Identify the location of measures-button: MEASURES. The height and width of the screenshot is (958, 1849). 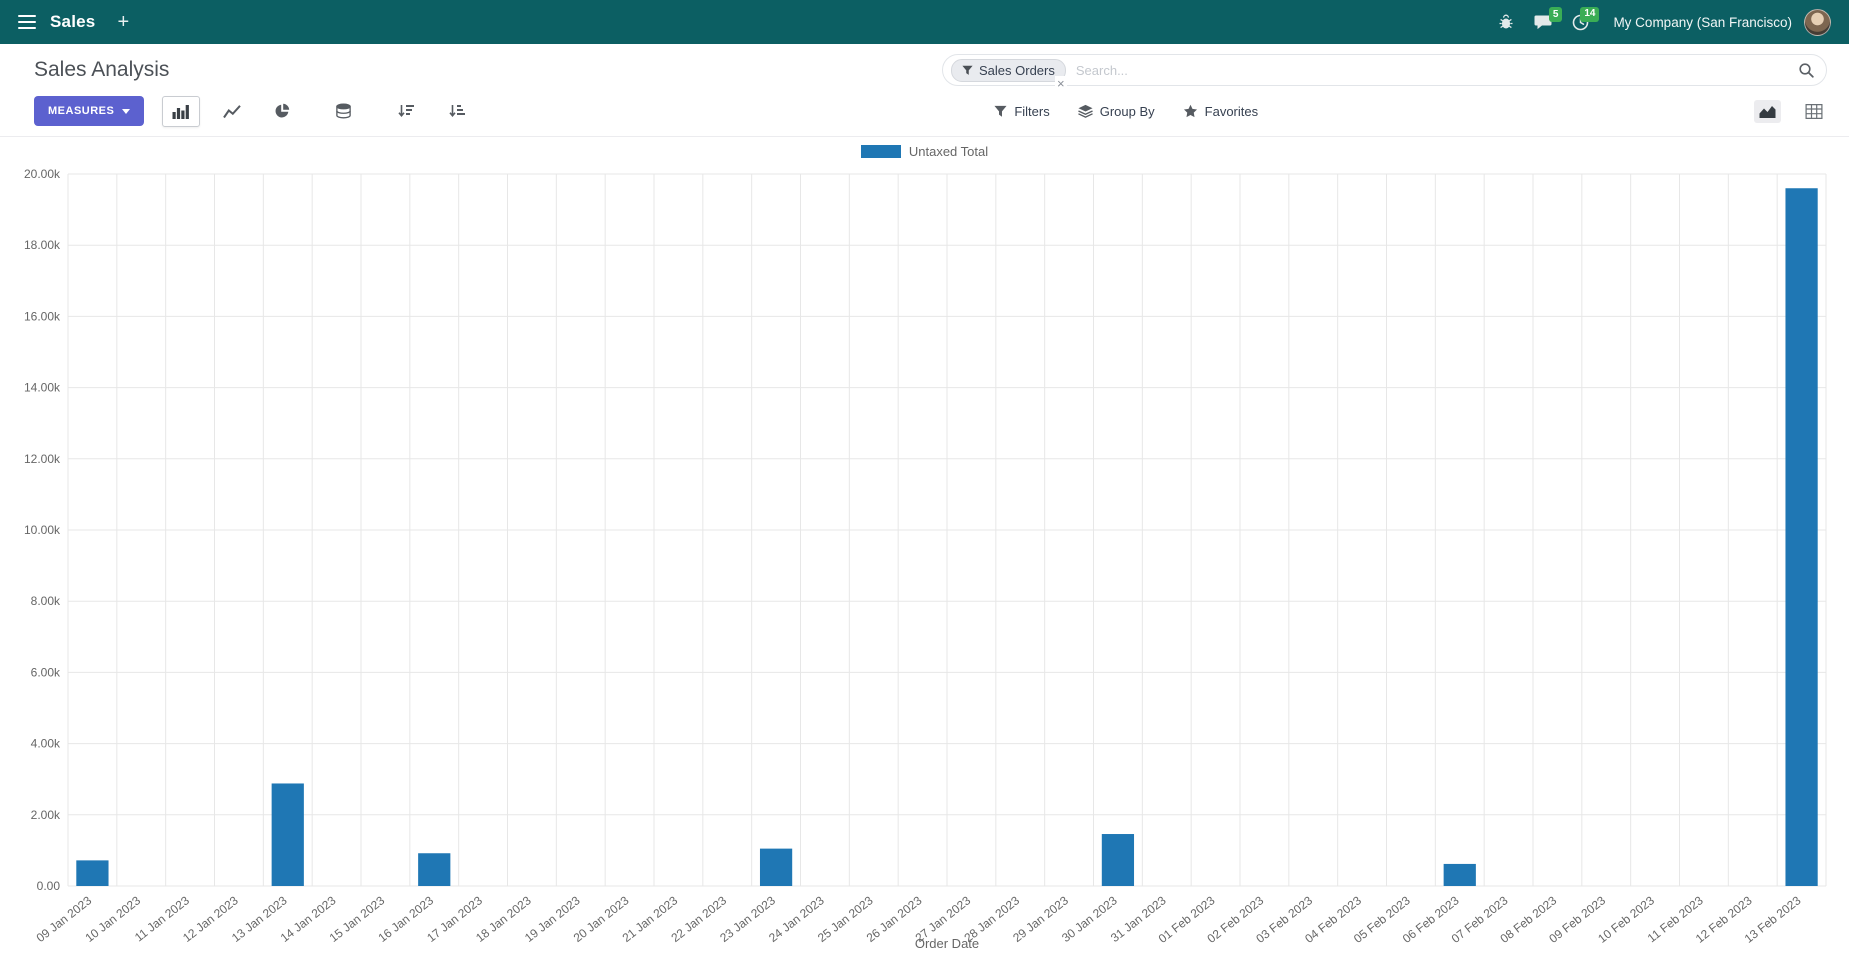
(89, 111).